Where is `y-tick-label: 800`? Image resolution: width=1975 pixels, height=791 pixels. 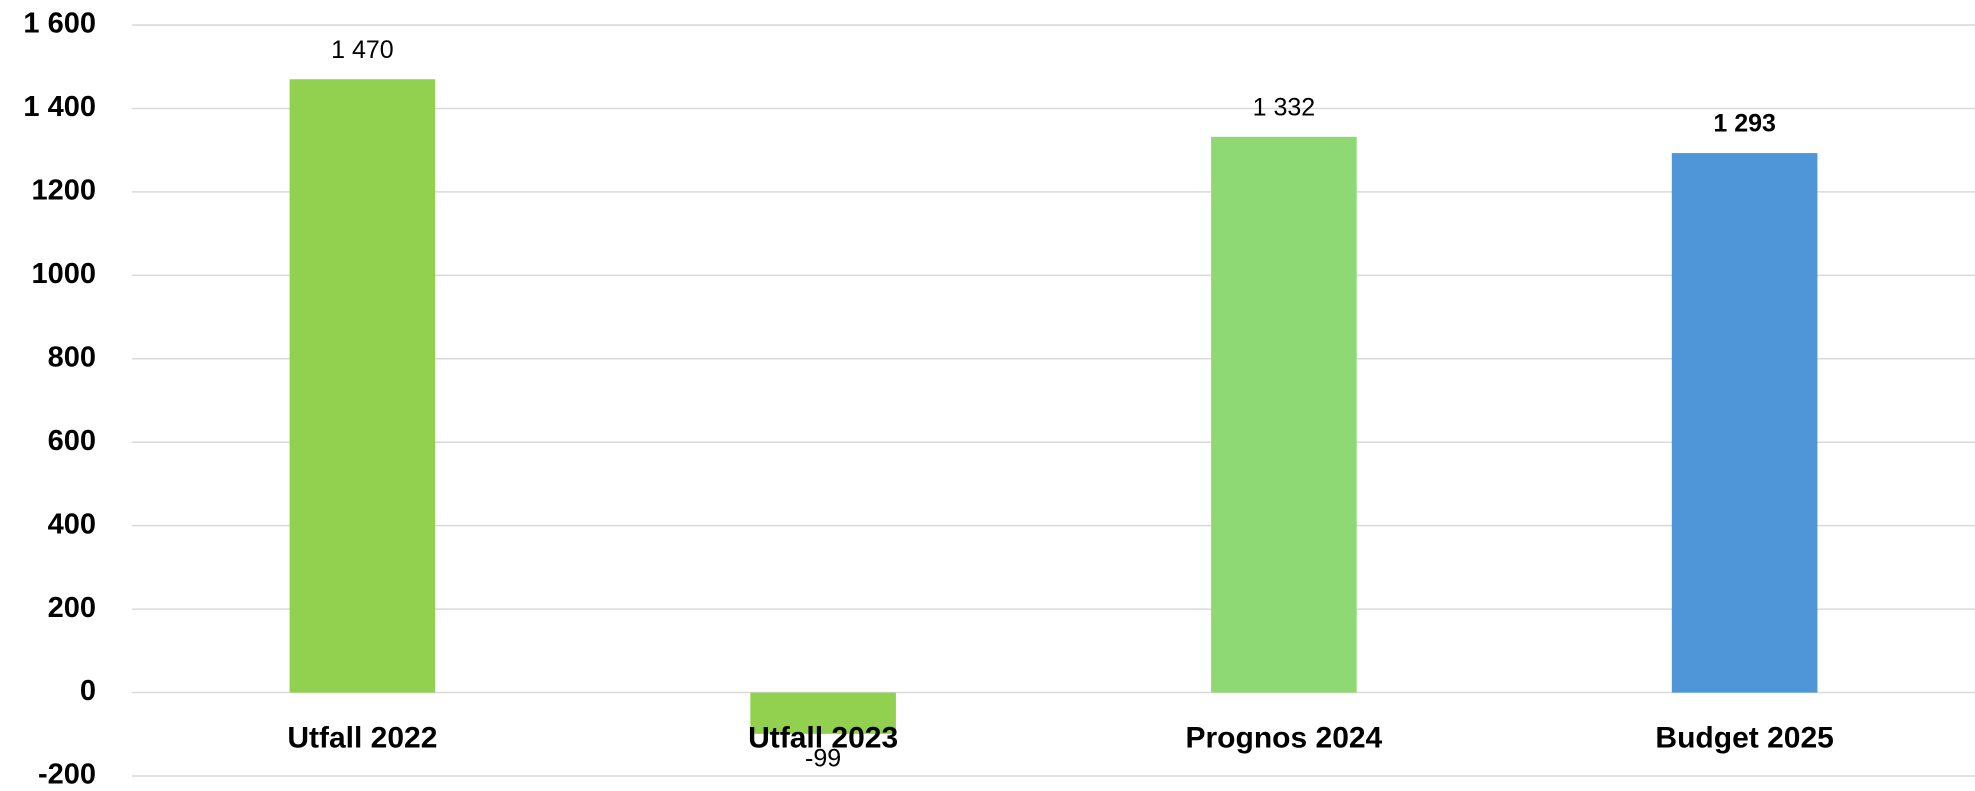 y-tick-label: 800 is located at coordinates (72, 357).